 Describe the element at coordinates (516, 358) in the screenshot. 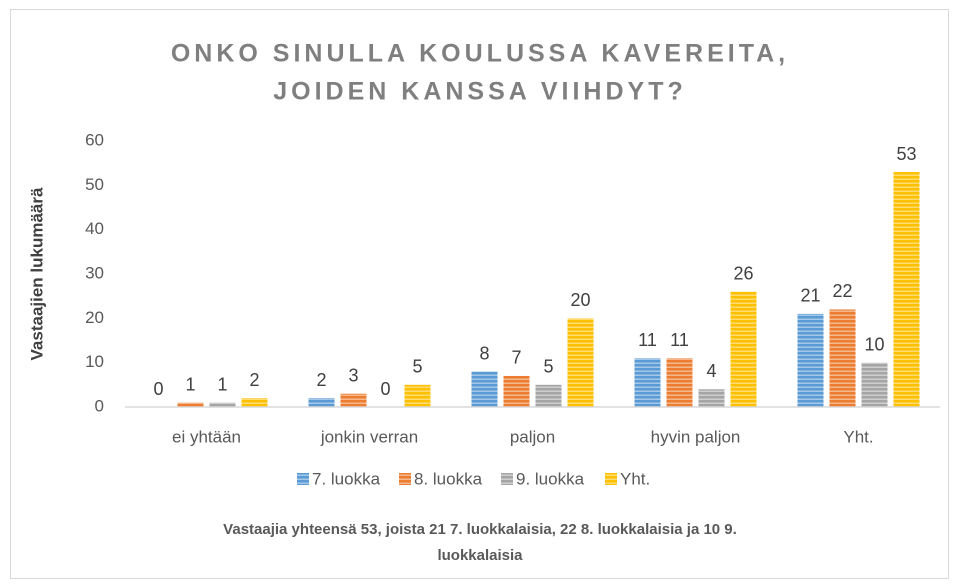

I see `data-label: 7` at that location.